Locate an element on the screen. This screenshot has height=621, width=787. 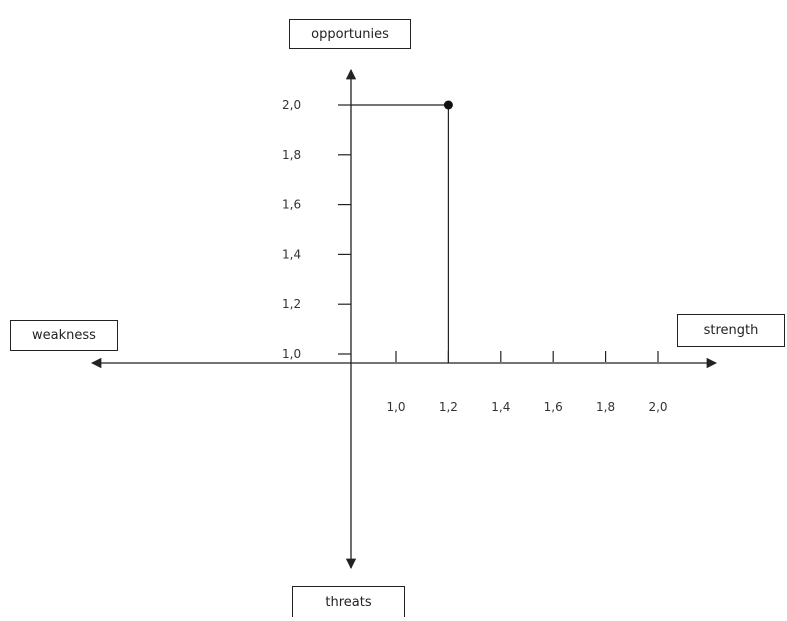
x-tick-label: 1,2 is located at coordinates (448, 407).